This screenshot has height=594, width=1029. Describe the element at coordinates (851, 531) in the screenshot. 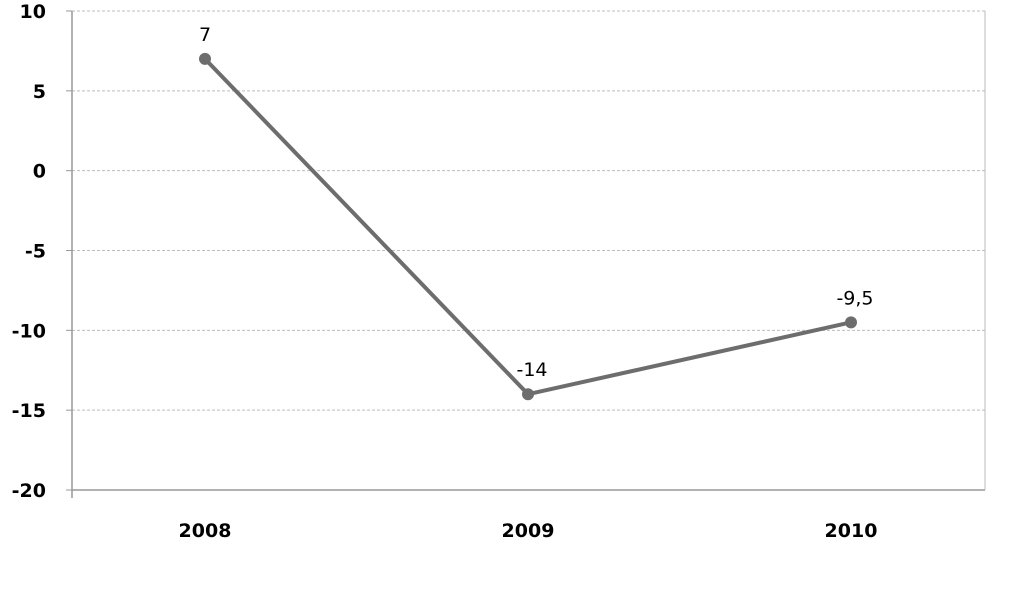

I see `x-tick-label: 2010` at that location.